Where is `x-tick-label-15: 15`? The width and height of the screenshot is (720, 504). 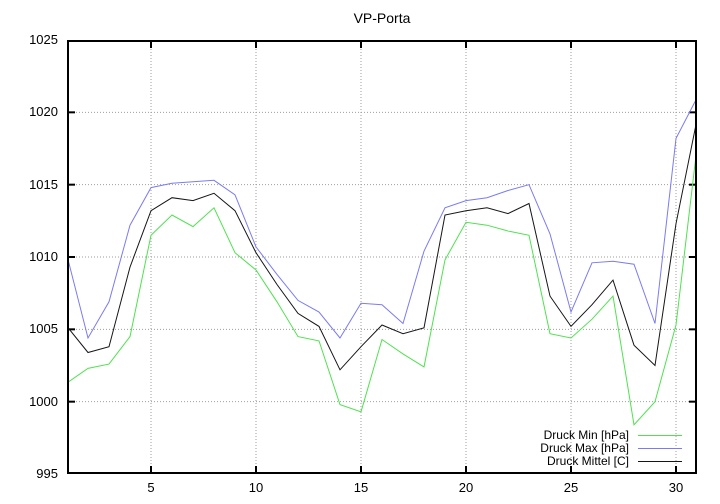
x-tick-label-15: 15 is located at coordinates (361, 487).